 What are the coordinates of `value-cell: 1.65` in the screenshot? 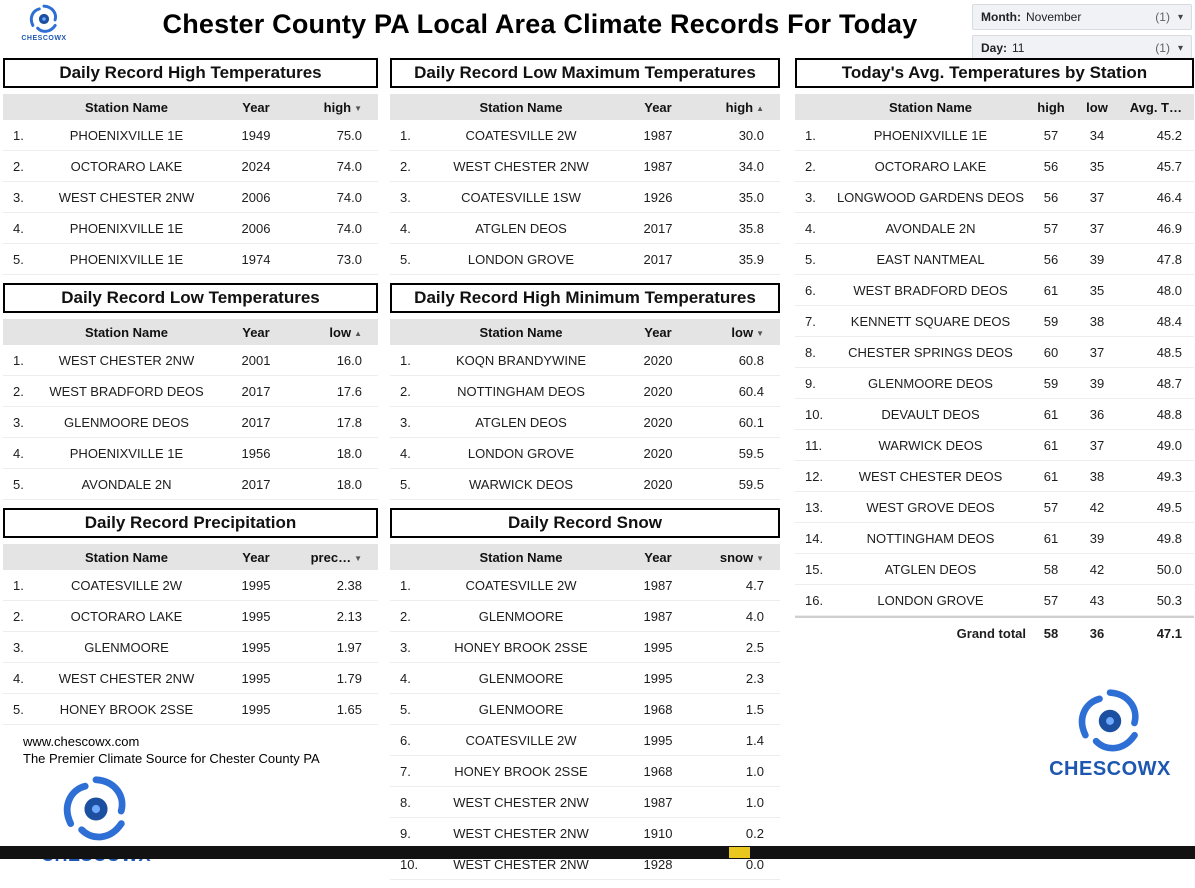 It's located at (349, 709).